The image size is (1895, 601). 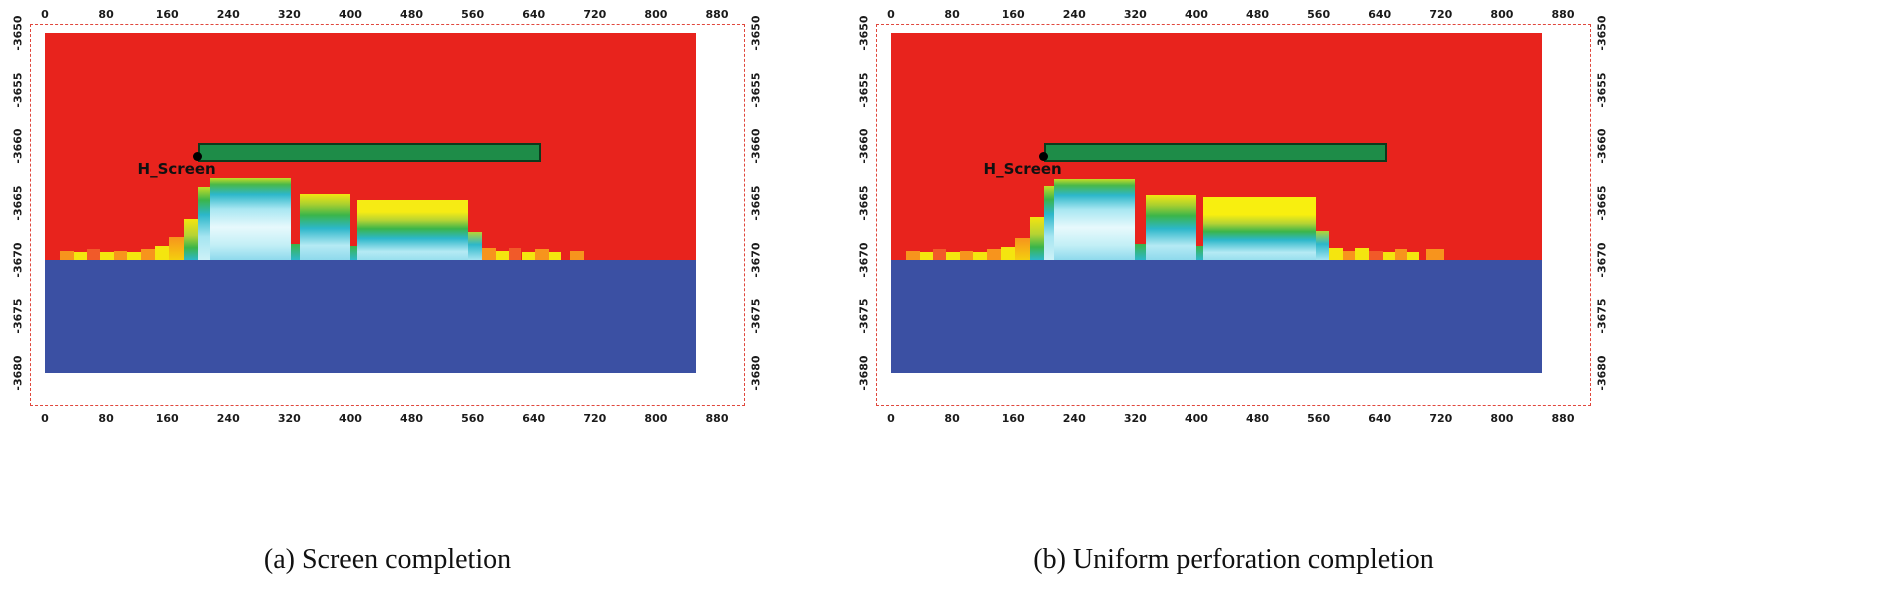 What do you see at coordinates (370, 316) in the screenshot?
I see `lower-blue-region` at bounding box center [370, 316].